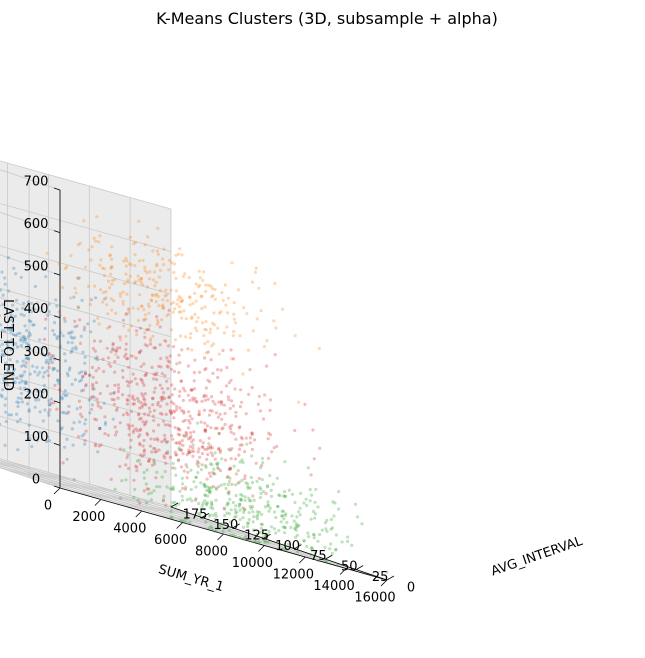 The image size is (645, 658). Describe the element at coordinates (98, 502) in the screenshot. I see `x-tick-mark` at that location.